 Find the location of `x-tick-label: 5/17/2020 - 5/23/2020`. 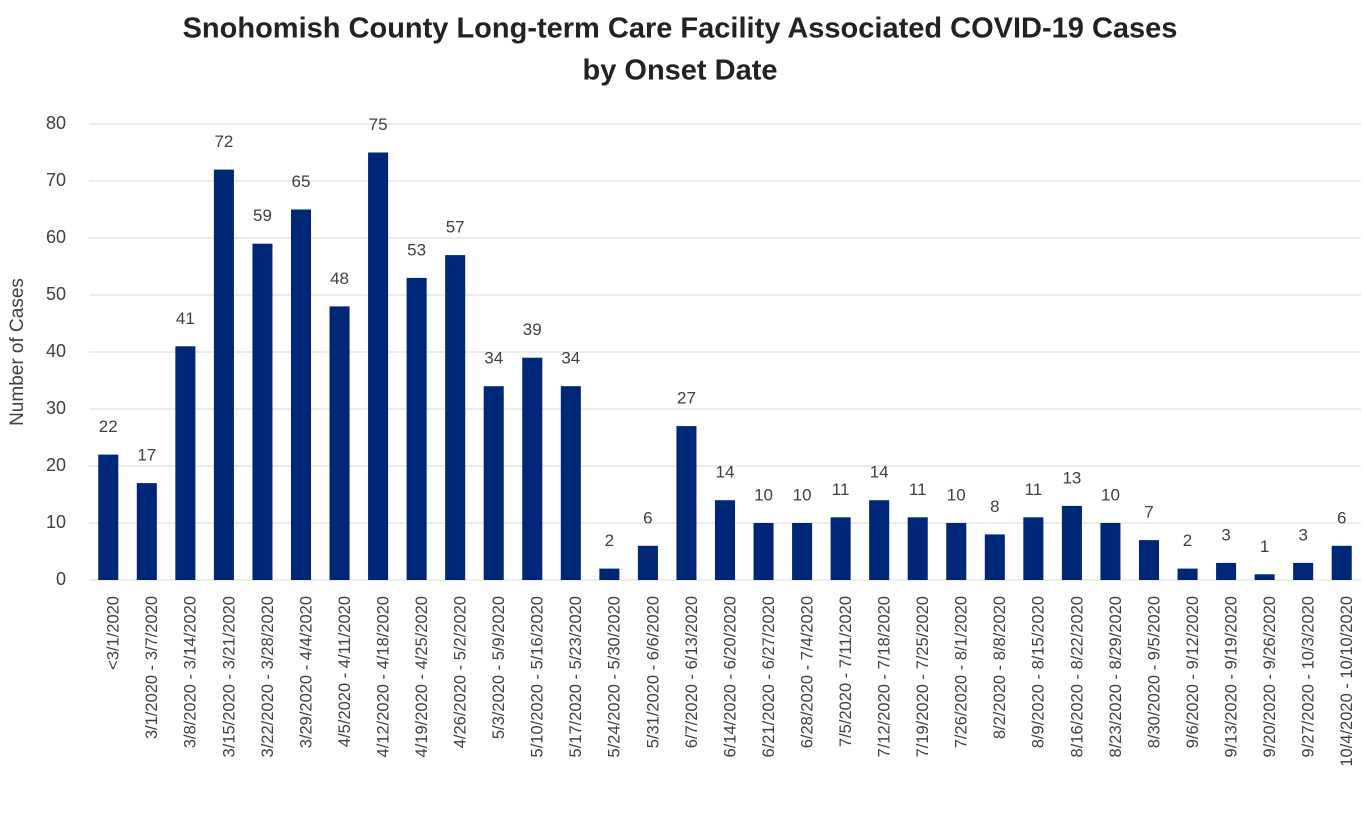

x-tick-label: 5/17/2020 - 5/23/2020 is located at coordinates (576, 676).